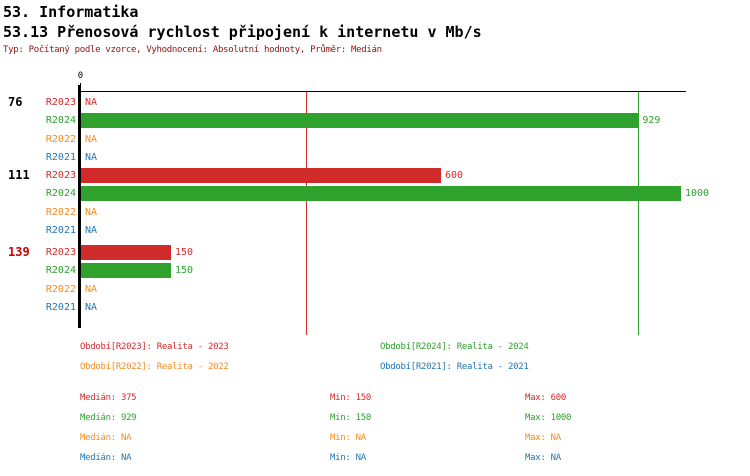 Image resolution: width=750 pixels, height=476 pixels. What do you see at coordinates (80, 87) in the screenshot?
I see `axis-tick` at bounding box center [80, 87].